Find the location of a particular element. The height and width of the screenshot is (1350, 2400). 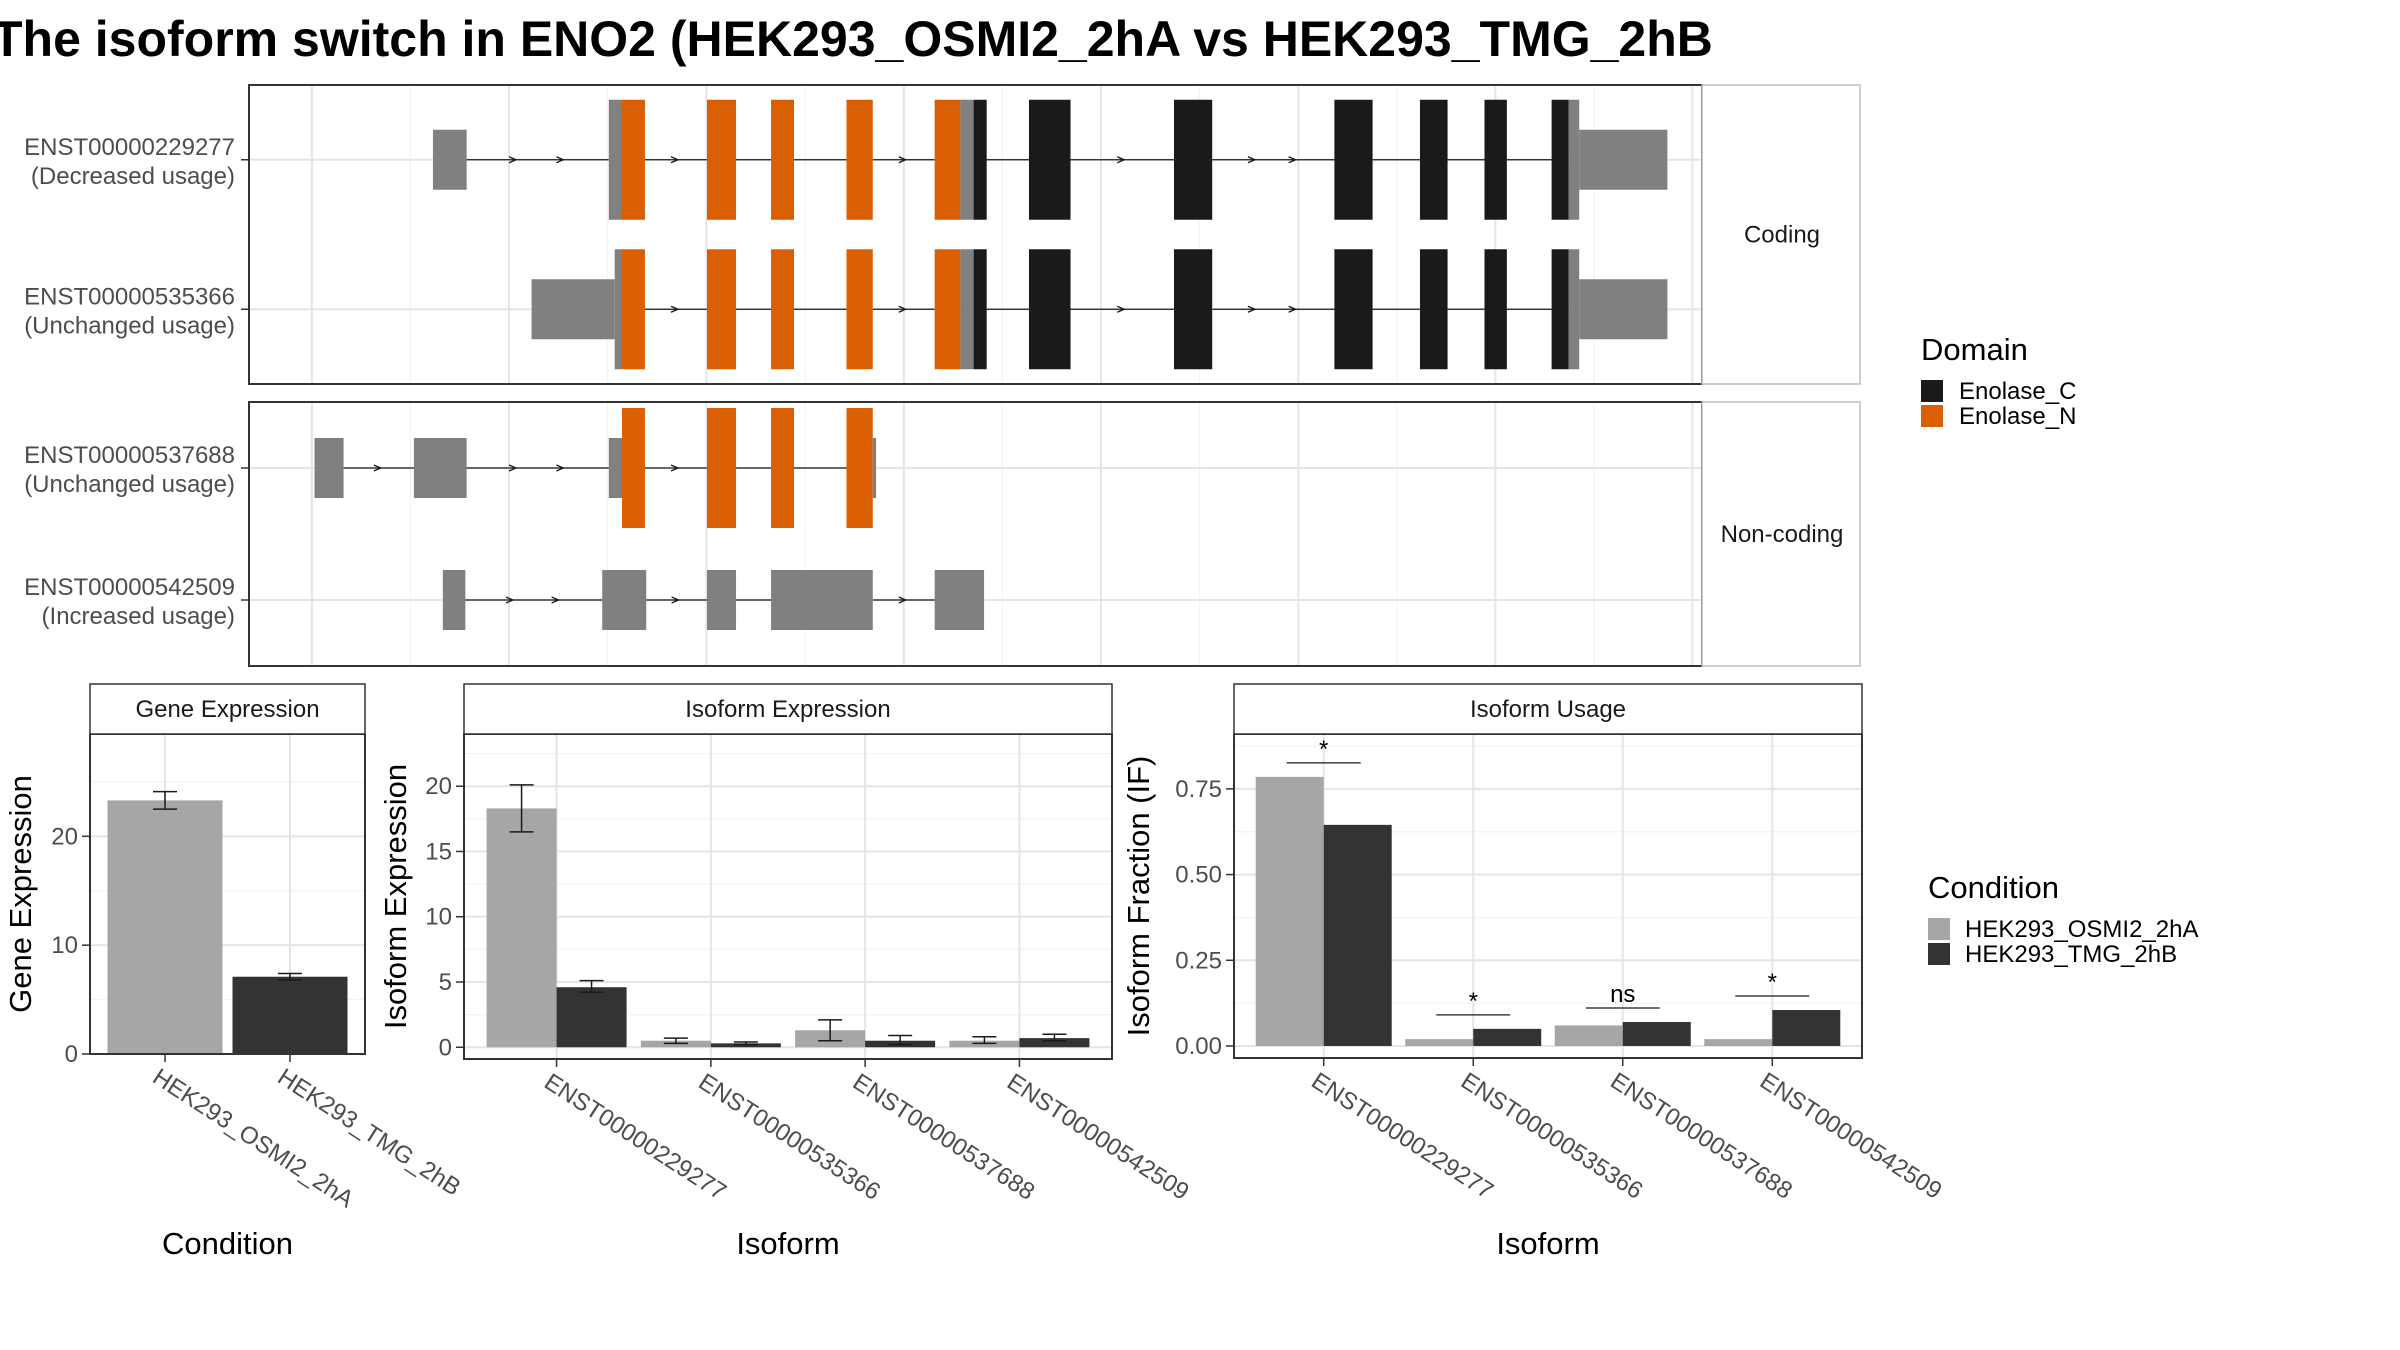

y-tick-label: 5 is located at coordinates (445, 982).